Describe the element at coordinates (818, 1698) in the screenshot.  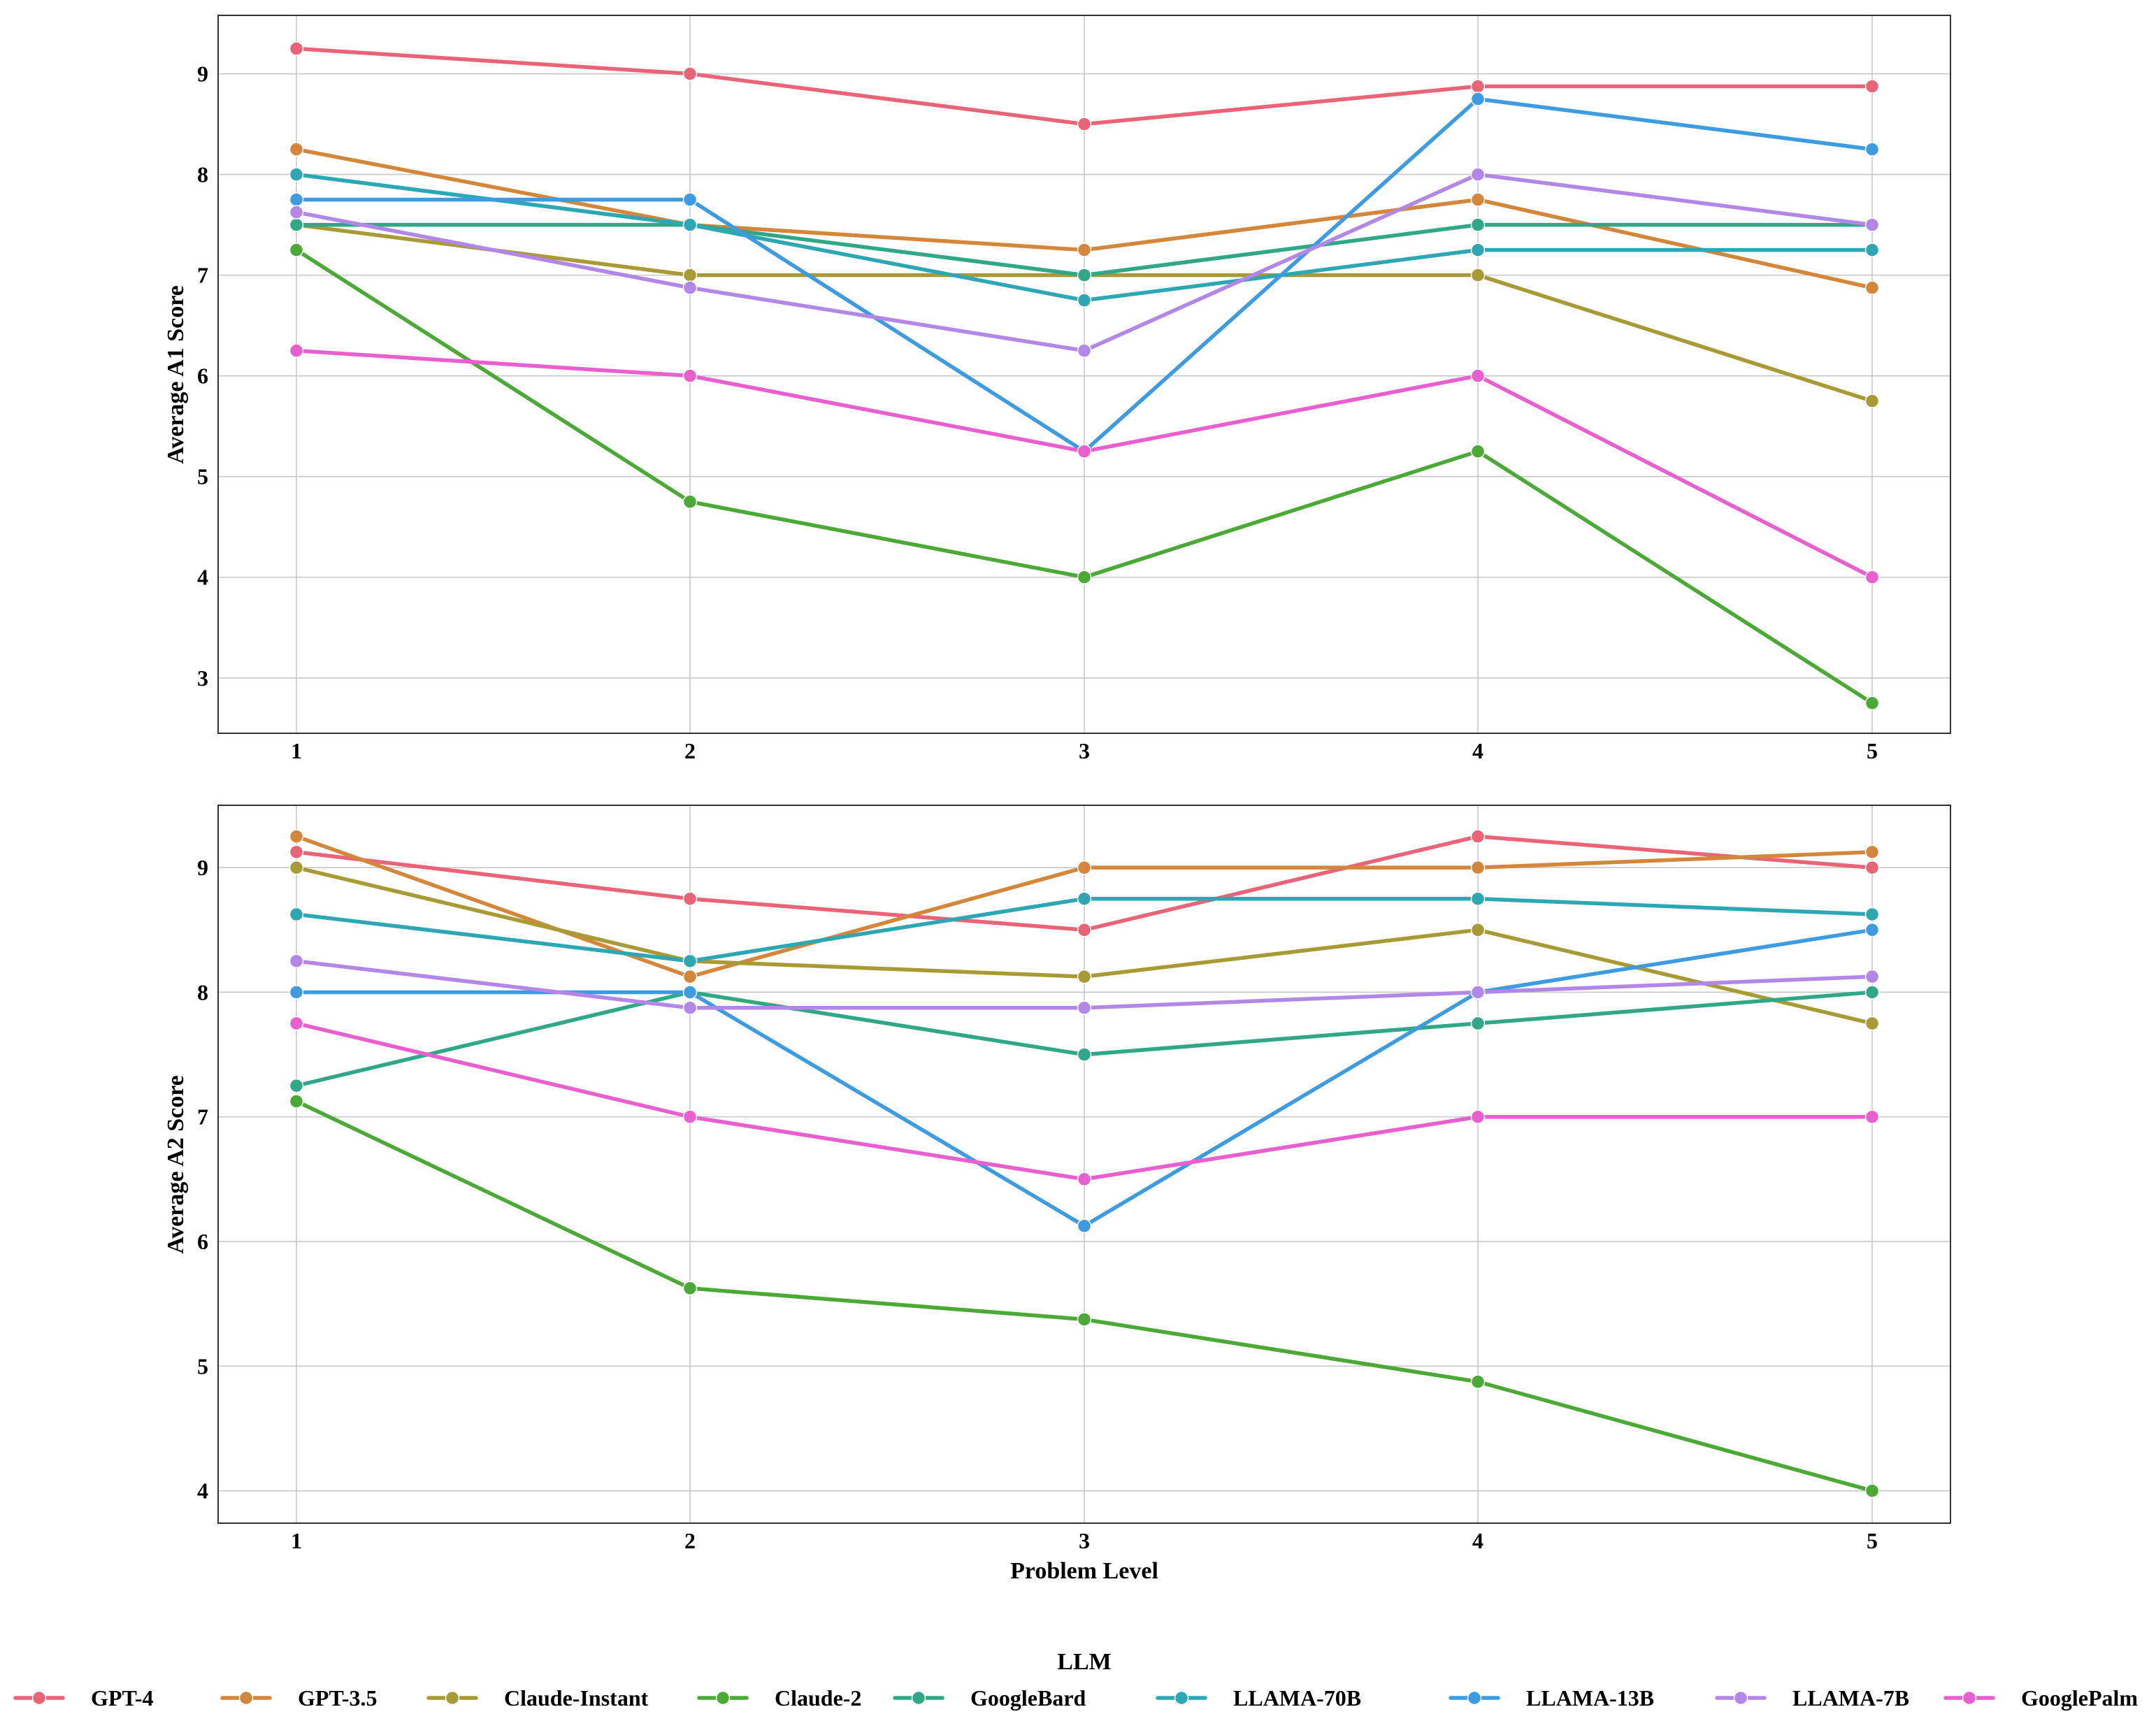
I see `legend-label: Claude-2` at that location.